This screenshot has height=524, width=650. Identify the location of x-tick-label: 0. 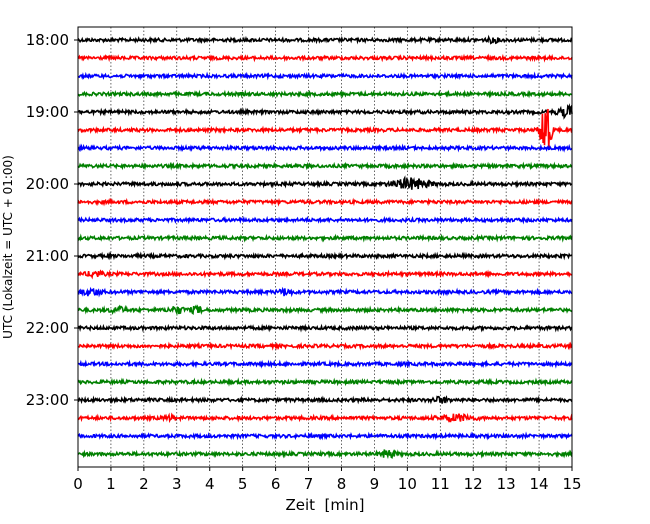
(78, 484).